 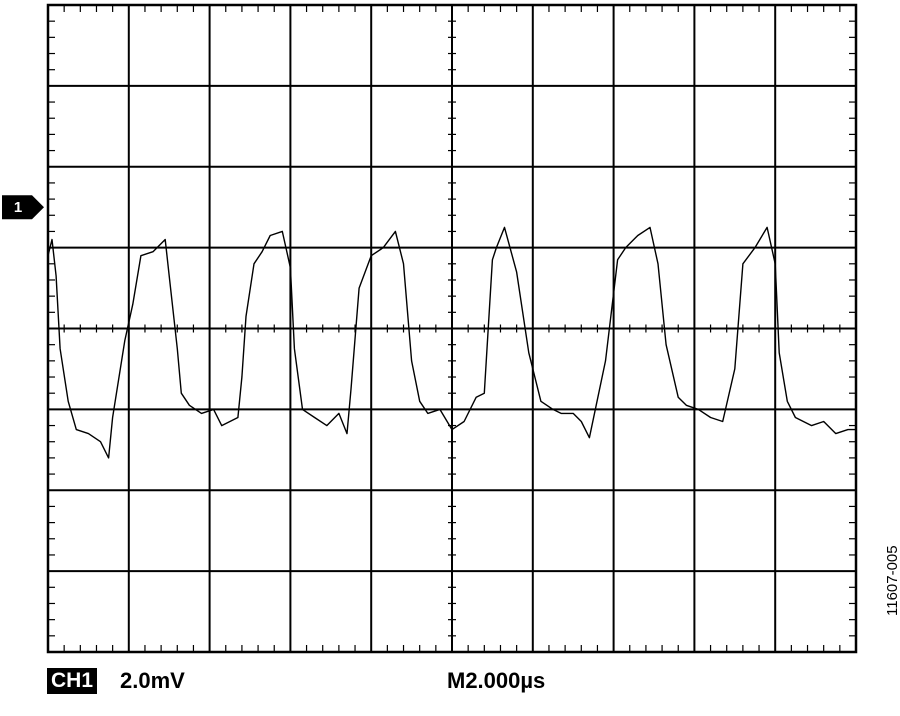 What do you see at coordinates (496, 680) in the screenshot?
I see `timebase-readout: M2.000µs` at bounding box center [496, 680].